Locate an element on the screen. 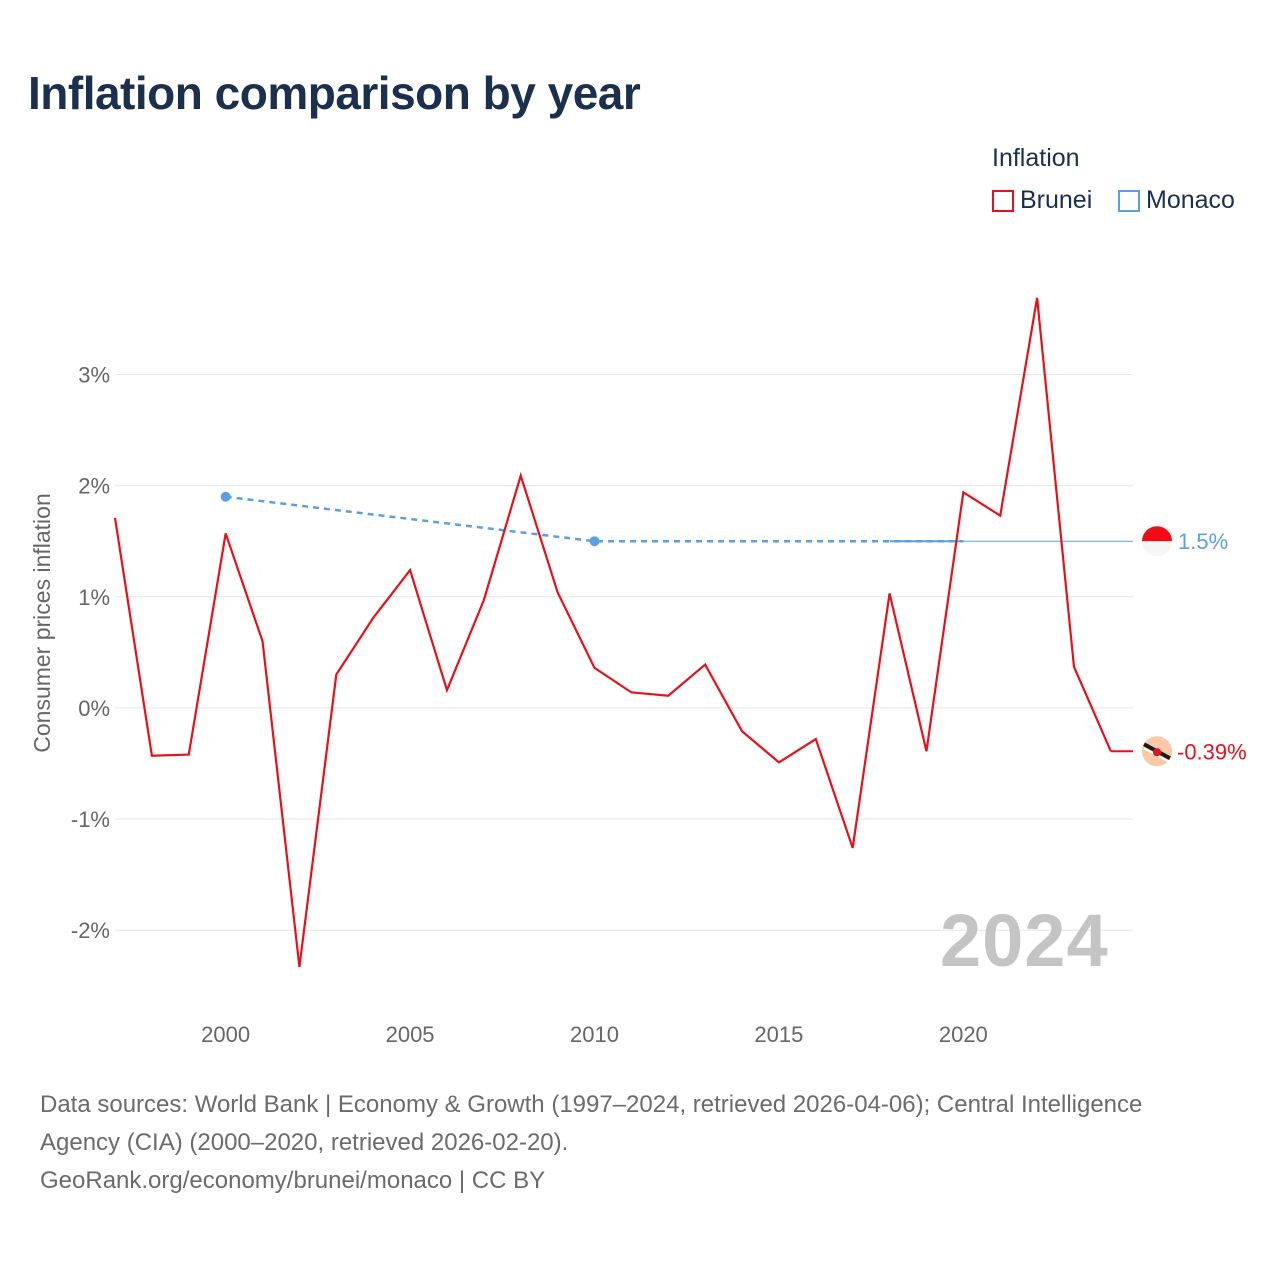 Image resolution: width=1280 pixels, height=1280 pixels. legend-swatch-monaco is located at coordinates (1129, 200).